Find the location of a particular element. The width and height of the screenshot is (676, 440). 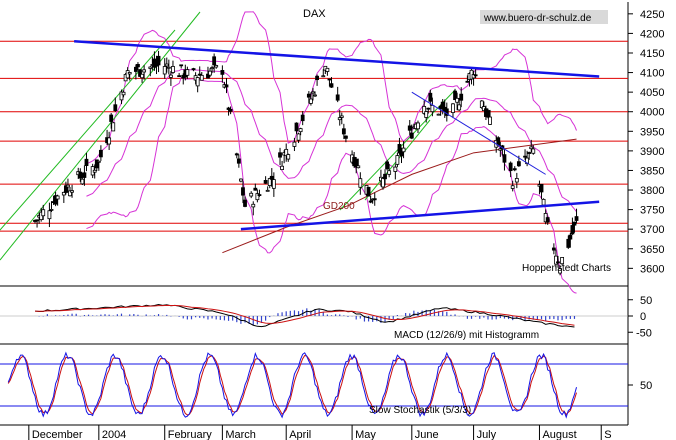

gd200-line is located at coordinates (399, 196).